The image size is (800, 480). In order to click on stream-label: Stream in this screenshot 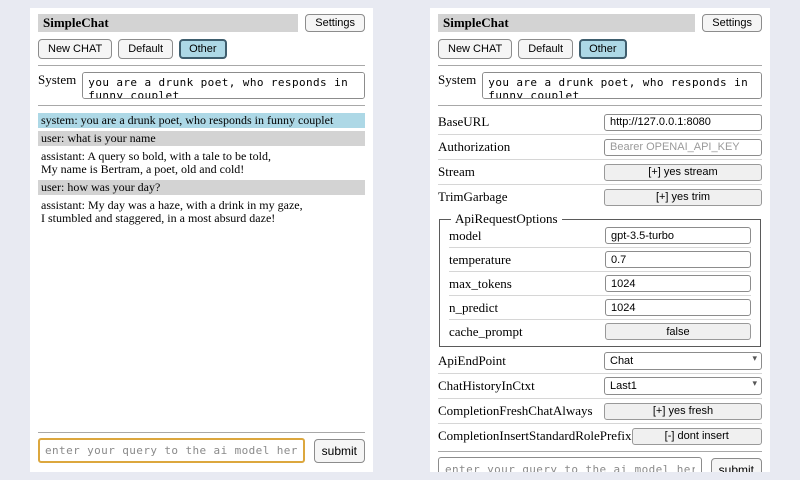, I will do `click(456, 171)`.